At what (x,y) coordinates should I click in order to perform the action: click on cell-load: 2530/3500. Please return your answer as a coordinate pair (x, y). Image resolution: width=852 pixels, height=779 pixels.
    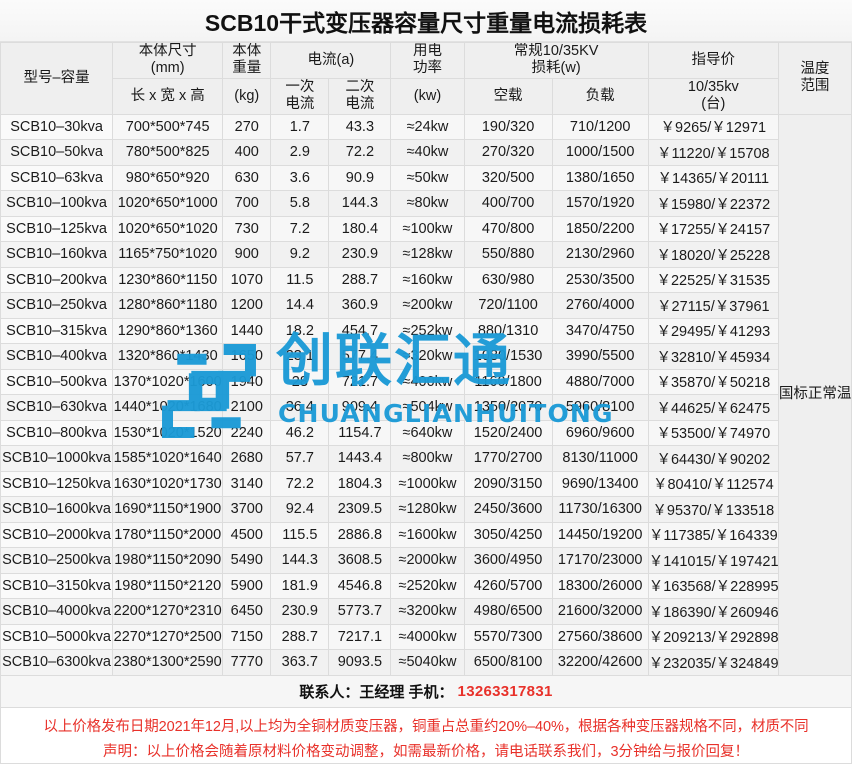
    Looking at the image, I should click on (600, 280).